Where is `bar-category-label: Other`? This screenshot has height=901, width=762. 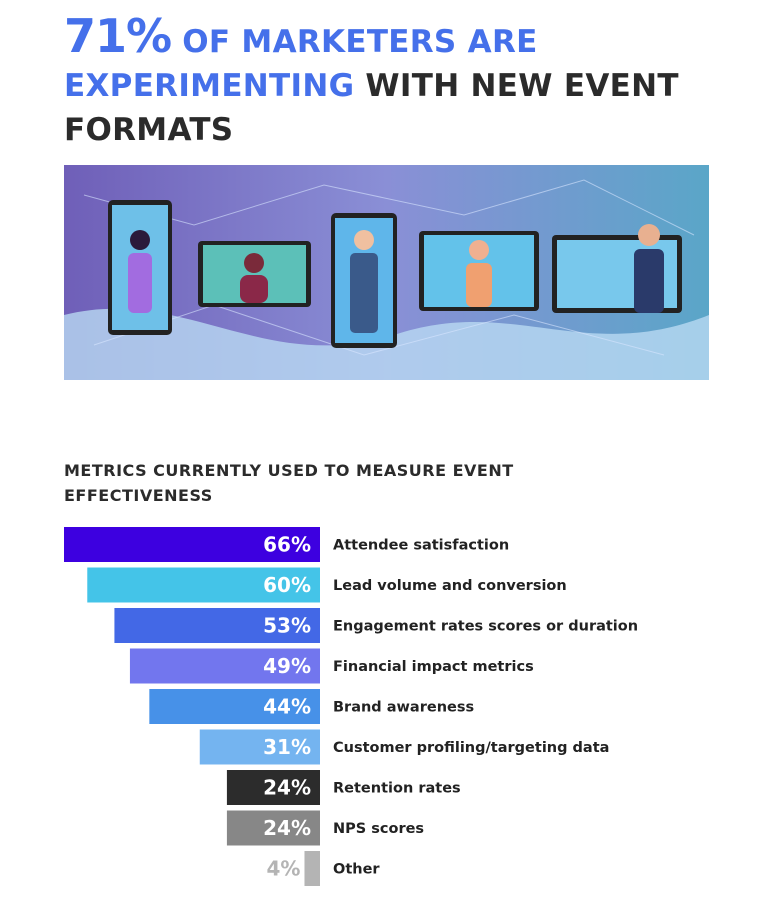
bar-category-label: Other is located at coordinates (356, 870).